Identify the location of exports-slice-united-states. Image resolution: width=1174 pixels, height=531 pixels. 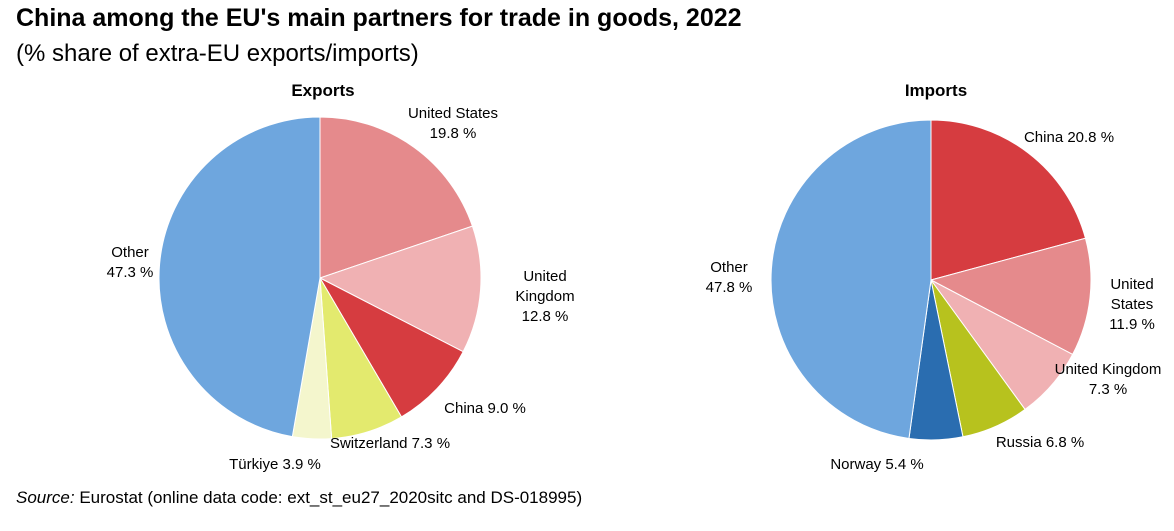
(396, 197).